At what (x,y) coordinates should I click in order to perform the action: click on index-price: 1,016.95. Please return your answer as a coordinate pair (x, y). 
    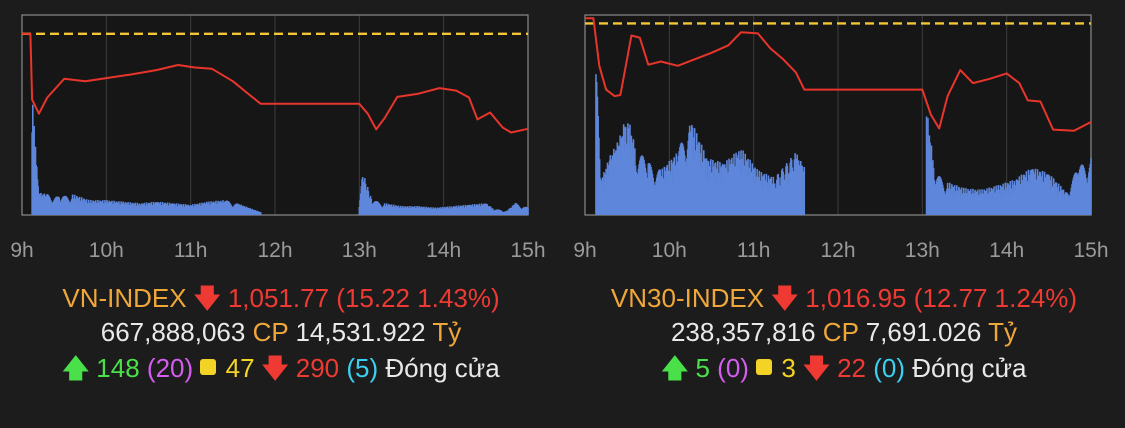
    Looking at the image, I should click on (856, 298).